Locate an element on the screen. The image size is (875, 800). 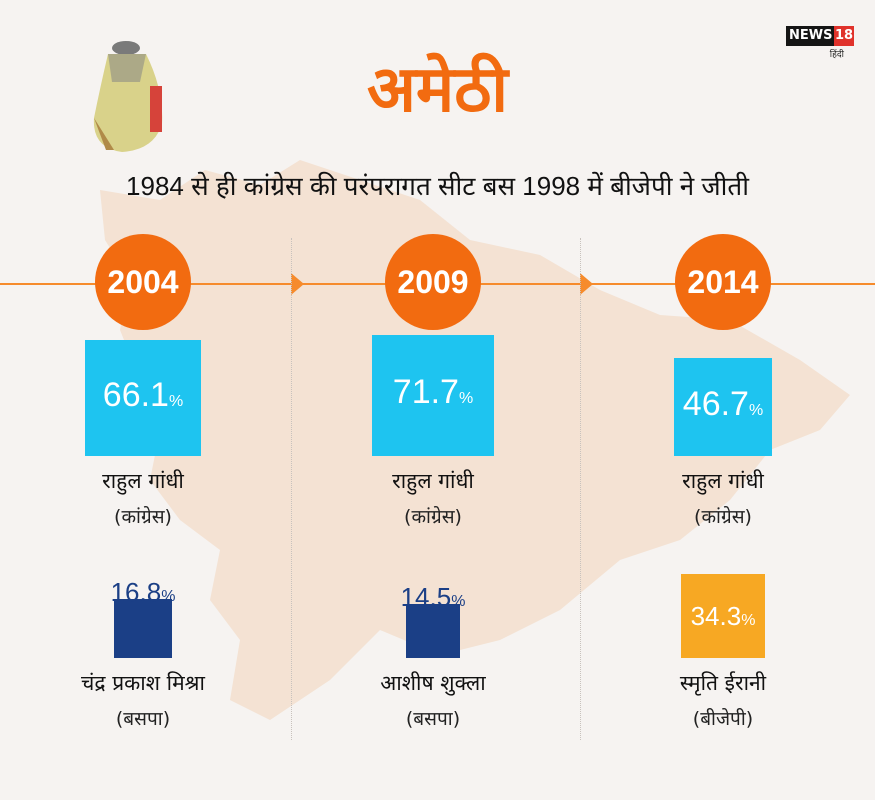
year-circle: 2009 is located at coordinates (433, 282).